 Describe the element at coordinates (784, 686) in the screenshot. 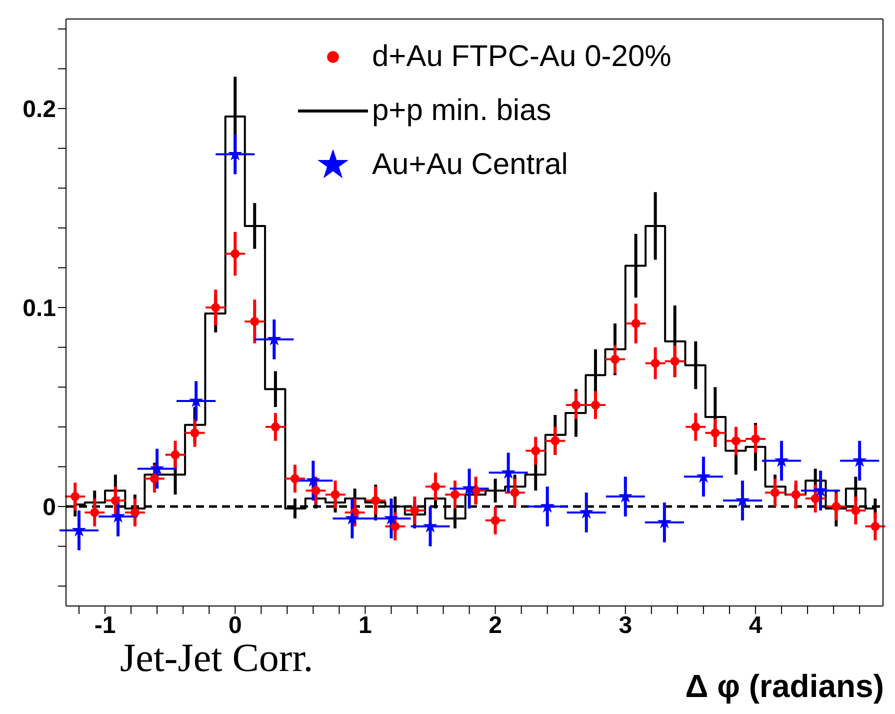

I see `x-axis-title: Δ φ (radians)` at that location.